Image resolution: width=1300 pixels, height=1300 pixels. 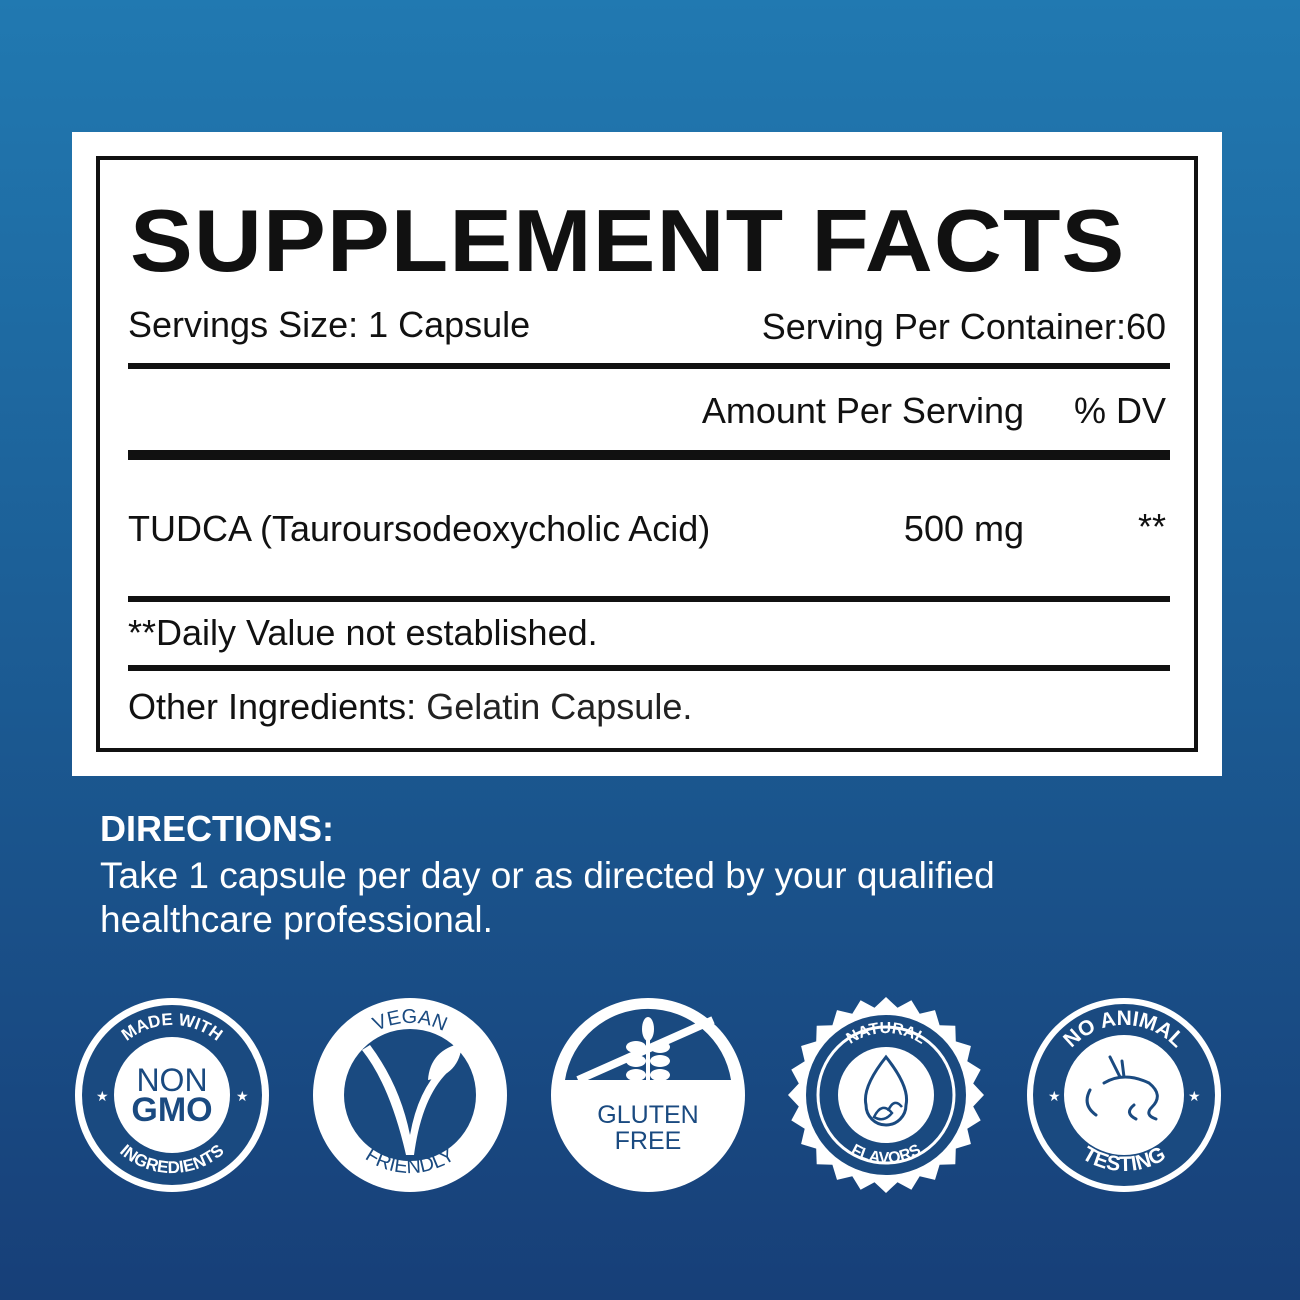 What do you see at coordinates (1122, 1088) in the screenshot?
I see `rabbit-icon` at bounding box center [1122, 1088].